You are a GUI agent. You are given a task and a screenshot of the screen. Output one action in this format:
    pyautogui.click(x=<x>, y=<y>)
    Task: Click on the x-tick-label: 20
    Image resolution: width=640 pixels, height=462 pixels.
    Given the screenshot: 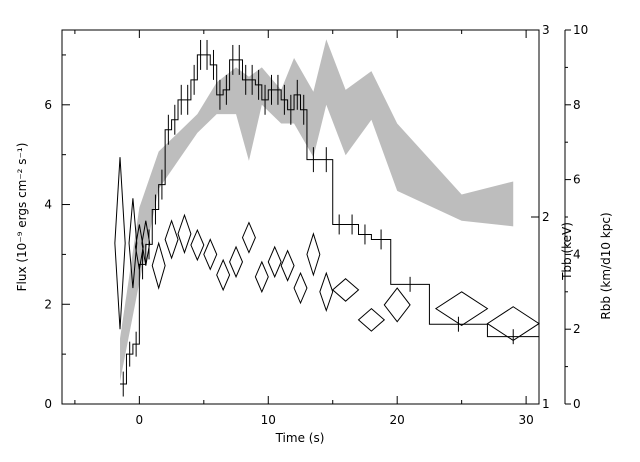 What is the action you would take?
    pyautogui.click(x=397, y=420)
    